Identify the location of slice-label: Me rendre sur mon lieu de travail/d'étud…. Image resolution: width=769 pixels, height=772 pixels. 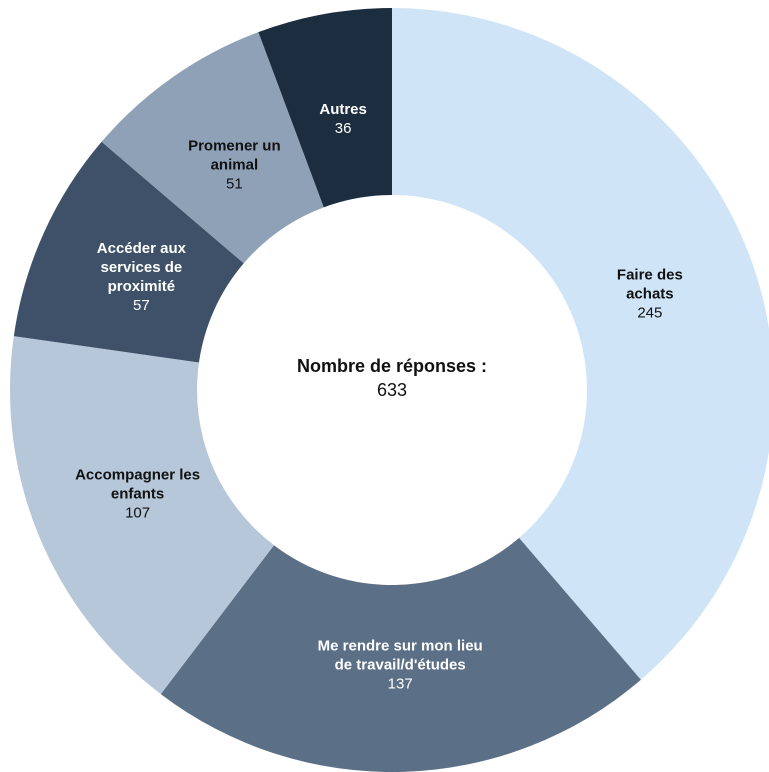
(400, 664).